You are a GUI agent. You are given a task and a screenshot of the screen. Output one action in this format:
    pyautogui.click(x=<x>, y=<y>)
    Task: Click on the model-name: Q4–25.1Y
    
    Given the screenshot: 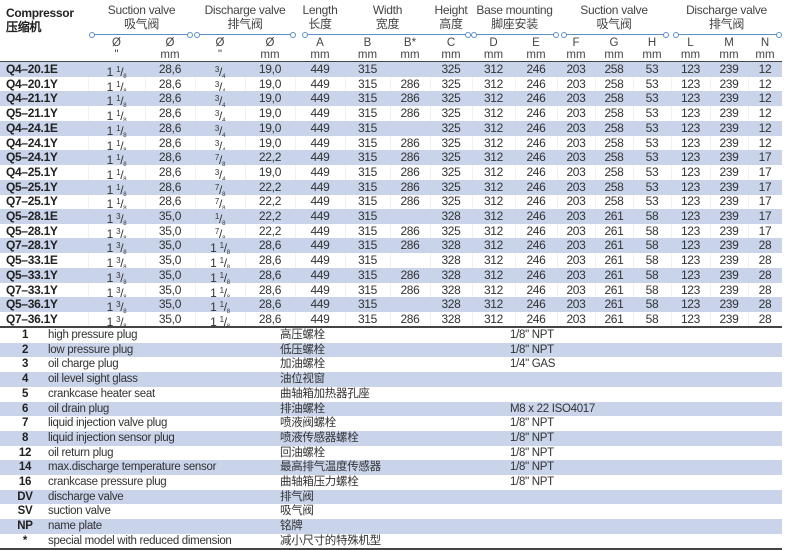 What is the action you would take?
    pyautogui.click(x=32, y=171)
    